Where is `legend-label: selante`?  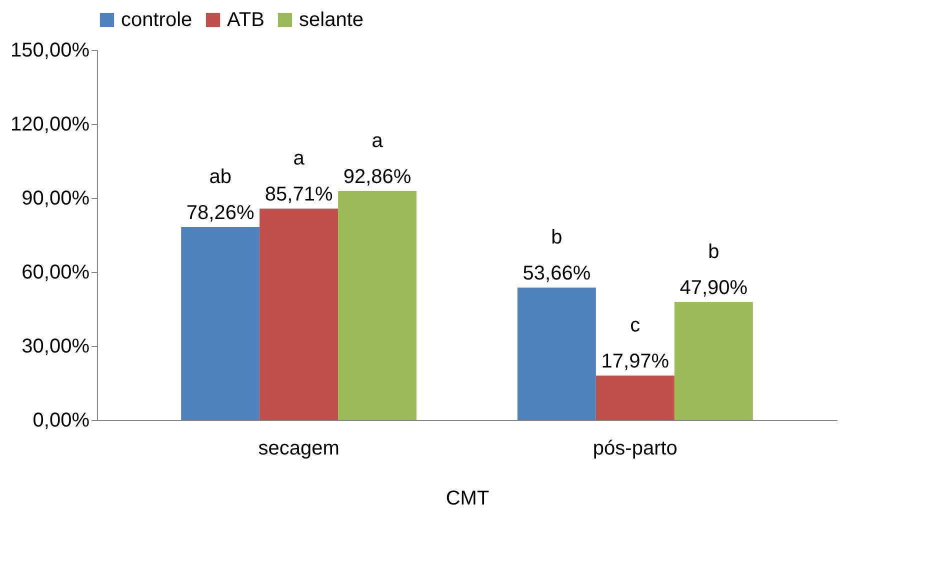
legend-label: selante is located at coordinates (331, 20).